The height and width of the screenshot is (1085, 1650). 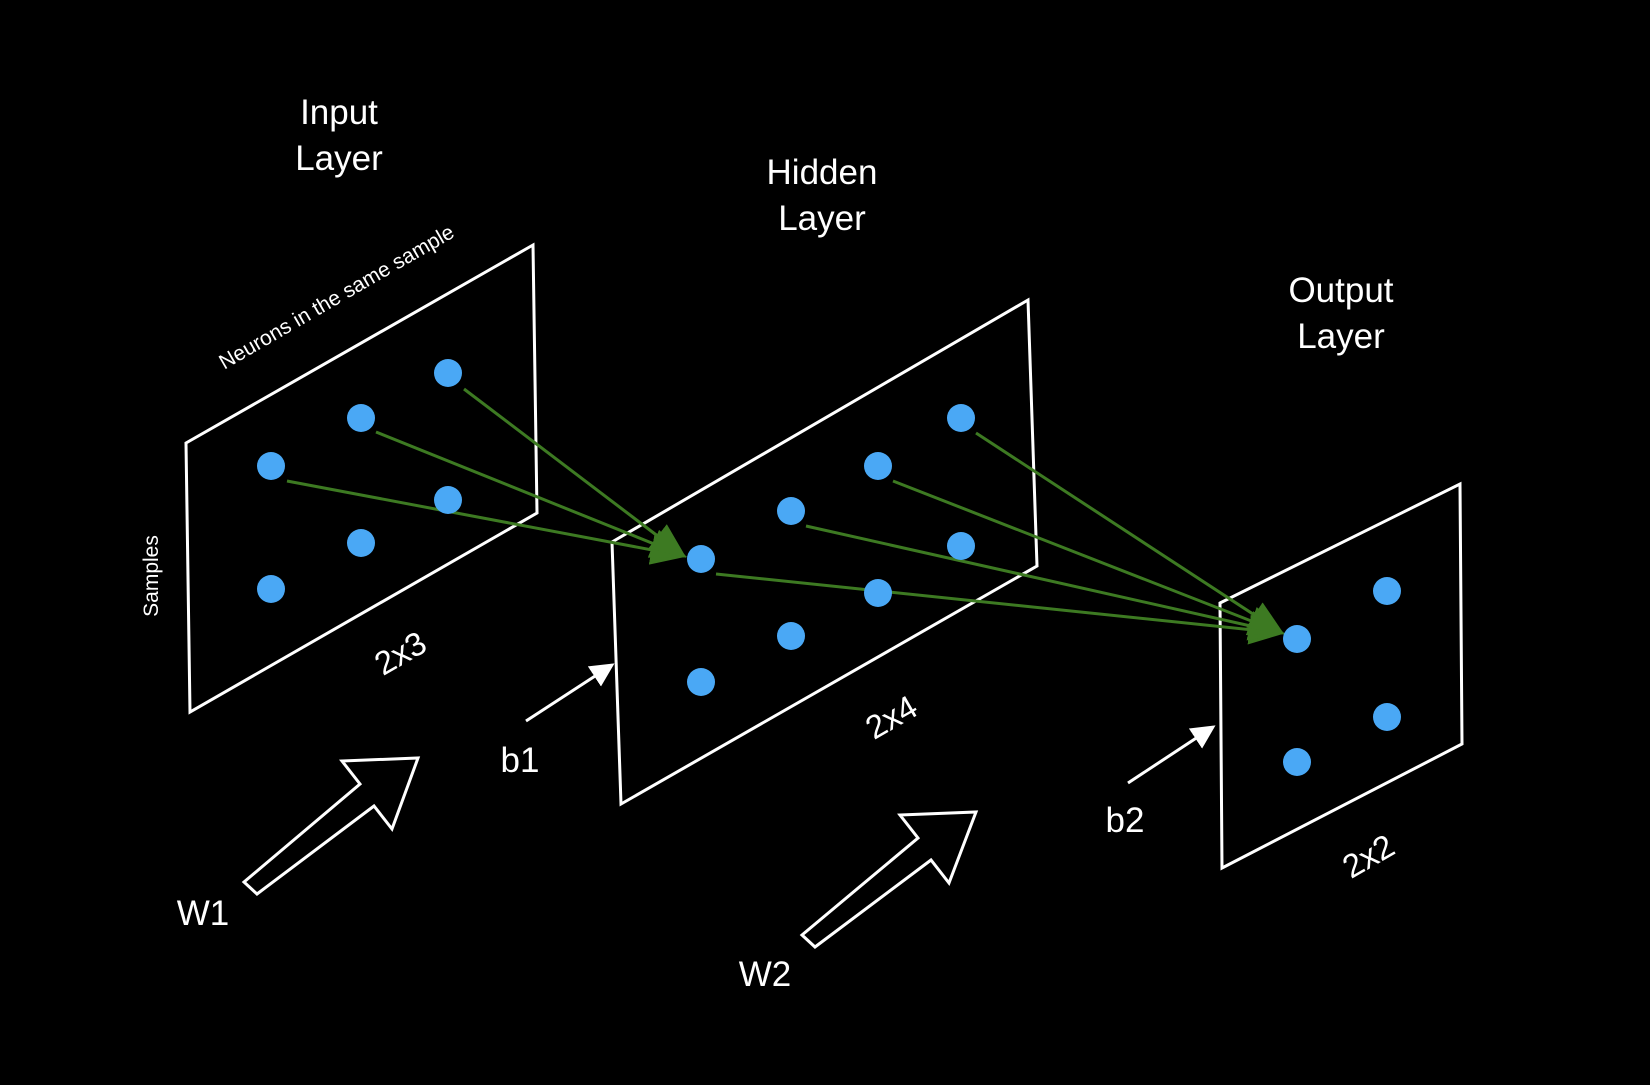 I want to click on output-layer-title-line1: Output, so click(x=1340, y=290).